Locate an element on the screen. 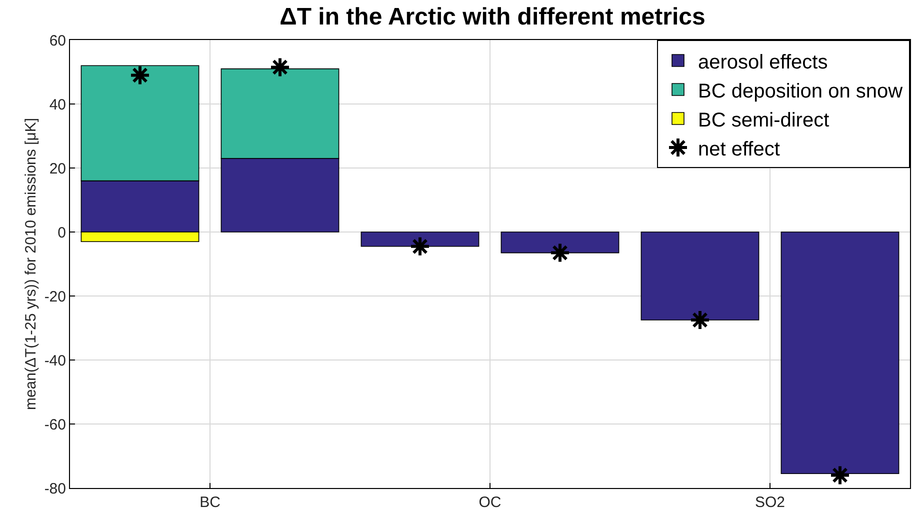  legend-label: BC semi-direct is located at coordinates (764, 120).